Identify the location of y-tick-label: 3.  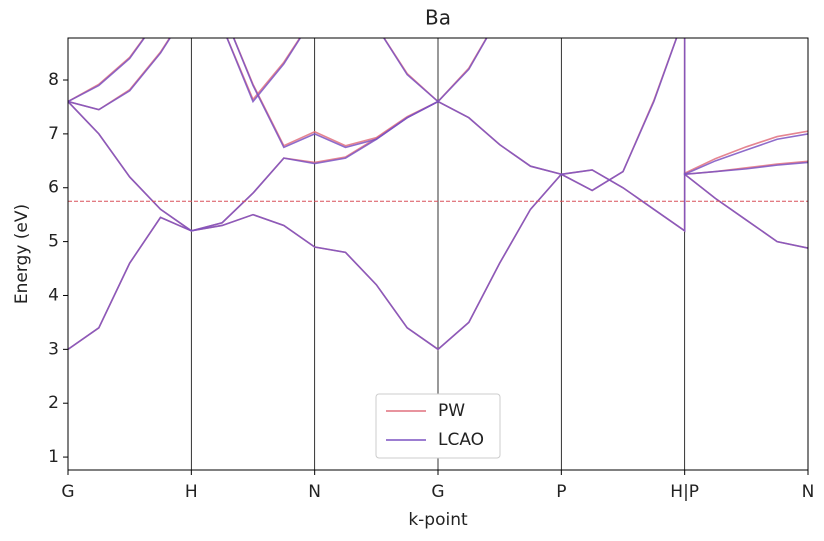
(53, 349).